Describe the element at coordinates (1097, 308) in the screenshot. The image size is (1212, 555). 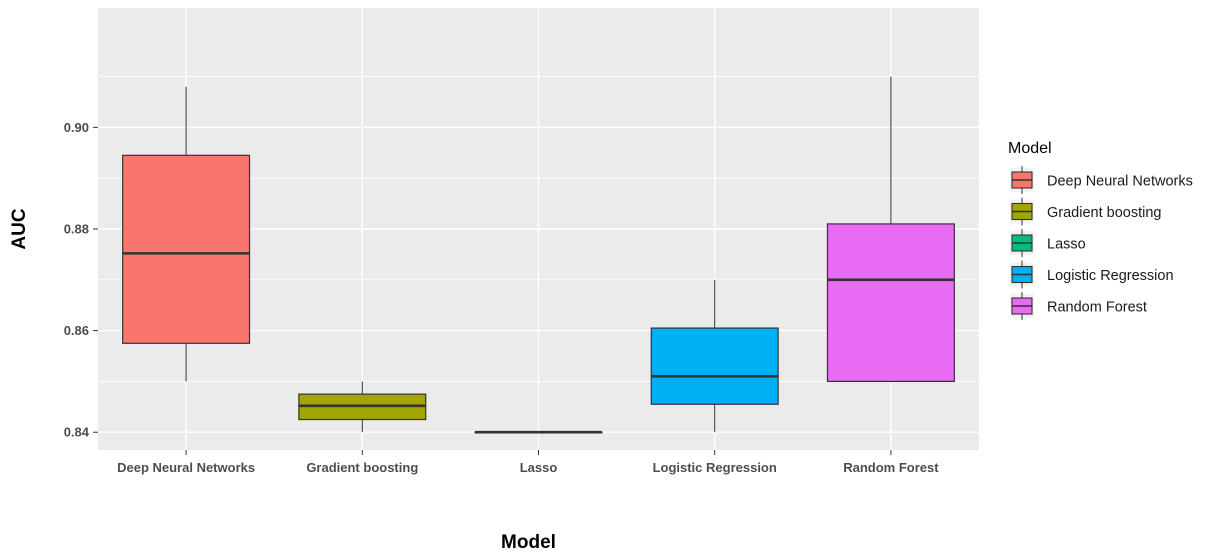
I see `legend-label: Random Forest` at that location.